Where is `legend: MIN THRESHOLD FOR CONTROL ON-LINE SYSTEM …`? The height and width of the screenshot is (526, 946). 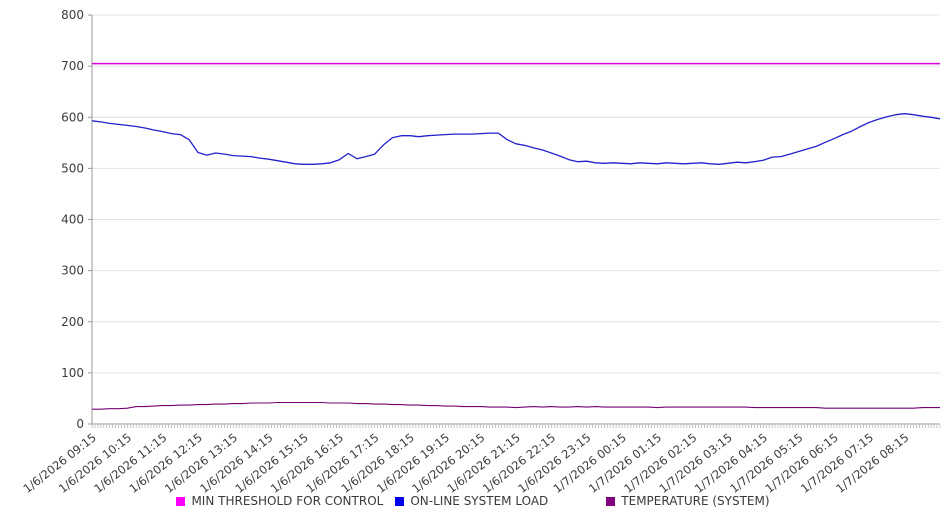 legend: MIN THRESHOLD FOR CONTROL ON-LINE SYSTEM … is located at coordinates (473, 501).